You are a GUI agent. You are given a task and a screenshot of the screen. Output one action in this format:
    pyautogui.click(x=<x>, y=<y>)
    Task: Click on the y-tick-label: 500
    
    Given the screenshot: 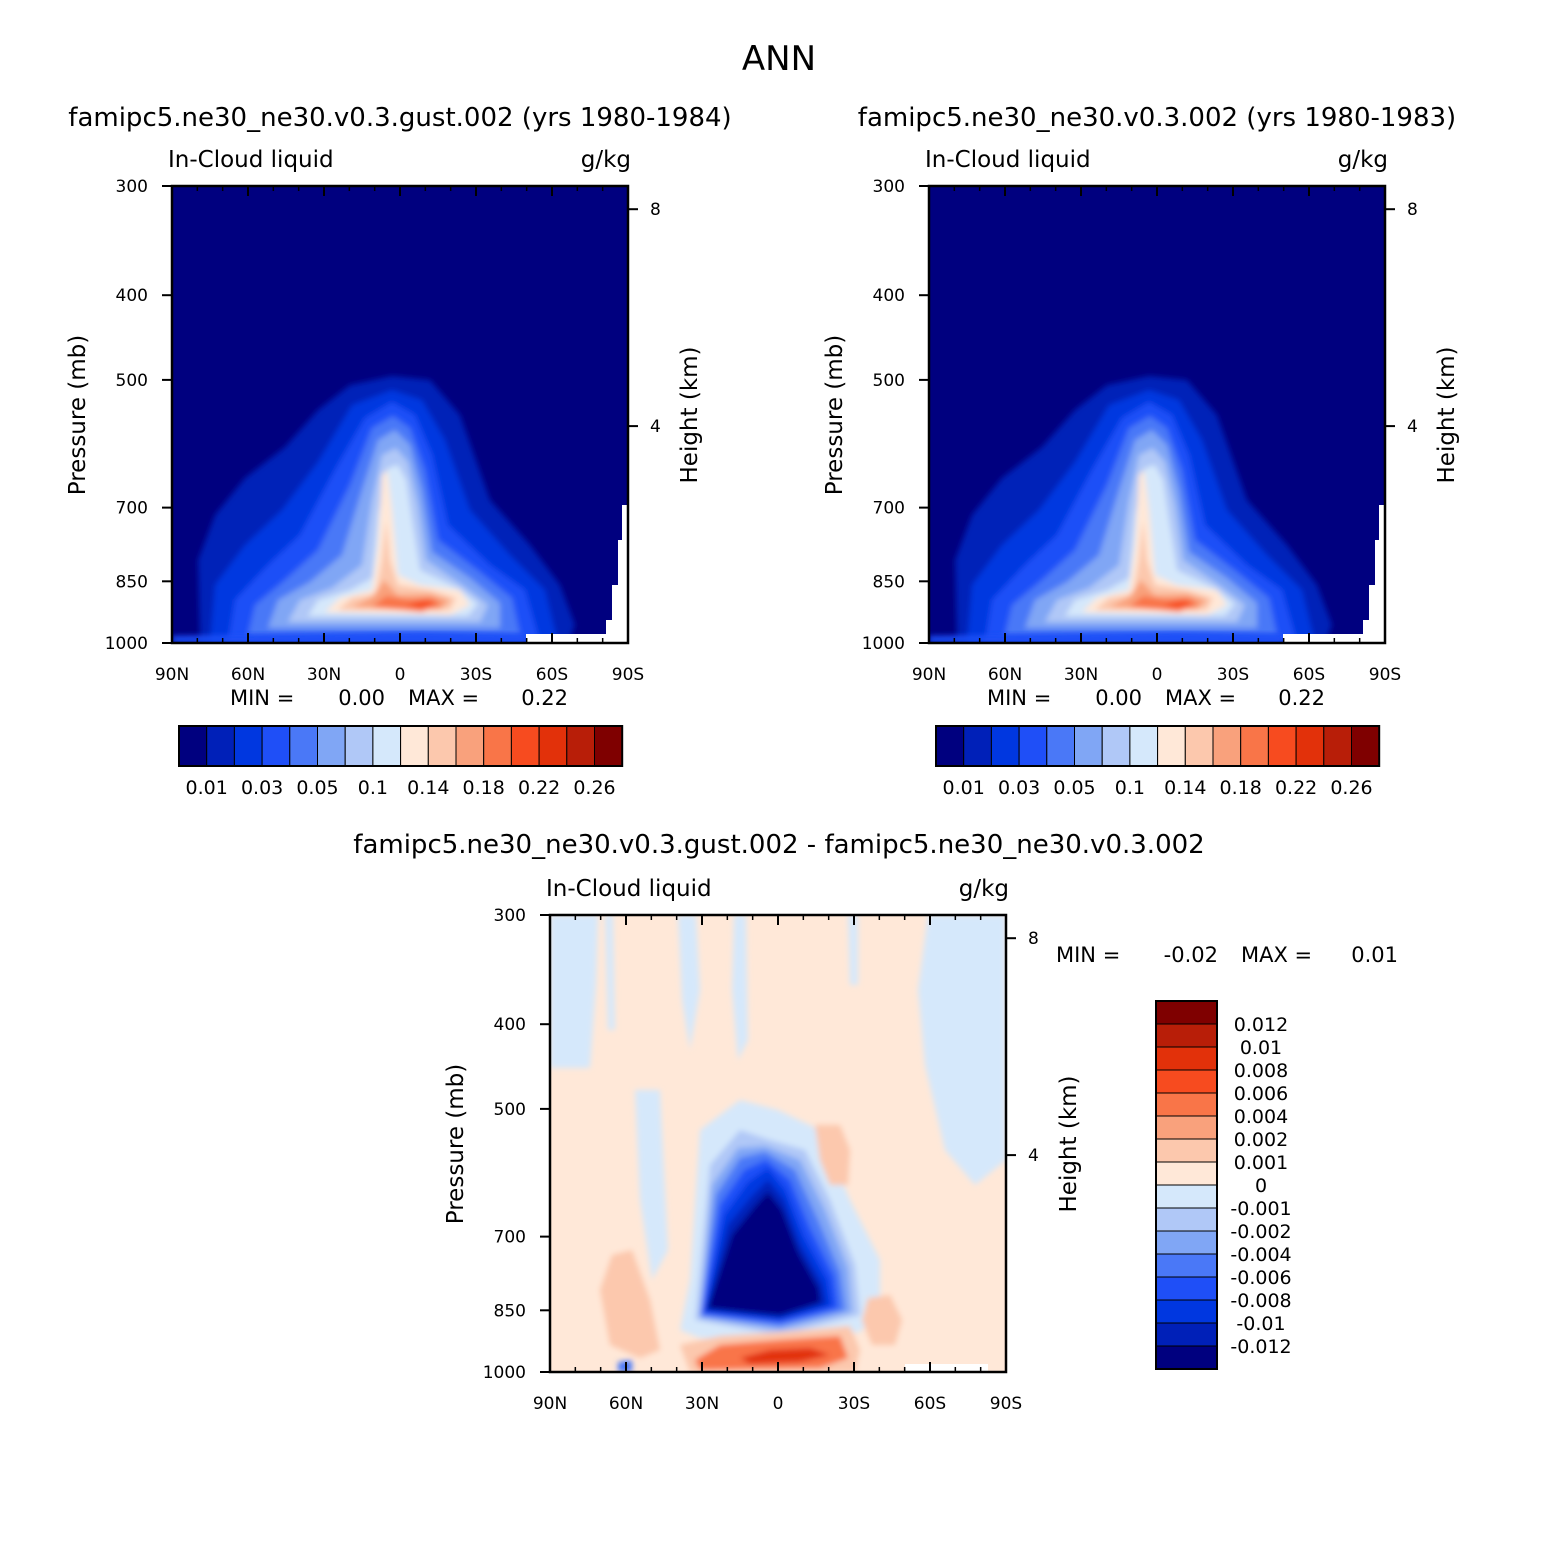 What is the action you would take?
    pyautogui.click(x=132, y=381)
    